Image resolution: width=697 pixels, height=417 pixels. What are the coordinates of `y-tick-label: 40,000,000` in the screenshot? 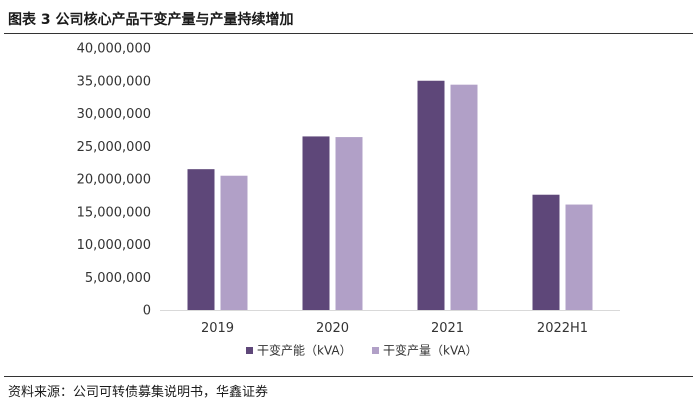 It's located at (114, 49).